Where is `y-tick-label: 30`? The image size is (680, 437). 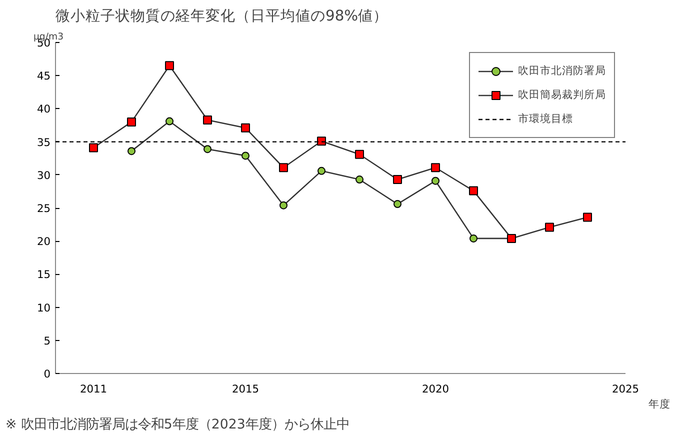 y-tick-label: 30 is located at coordinates (43, 175).